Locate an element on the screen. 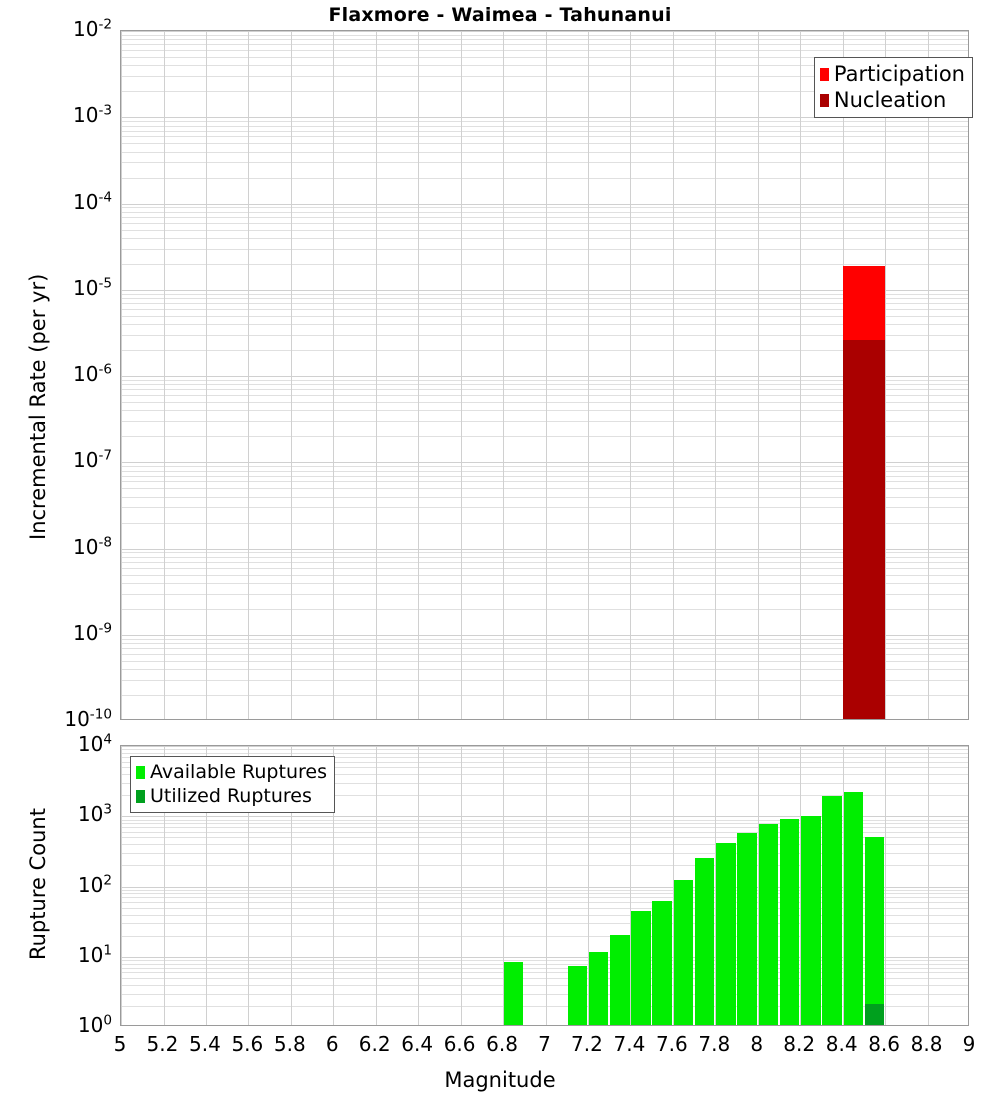 The width and height of the screenshot is (1000, 1100). rate-legend-item: Nucleation is located at coordinates (892, 100).